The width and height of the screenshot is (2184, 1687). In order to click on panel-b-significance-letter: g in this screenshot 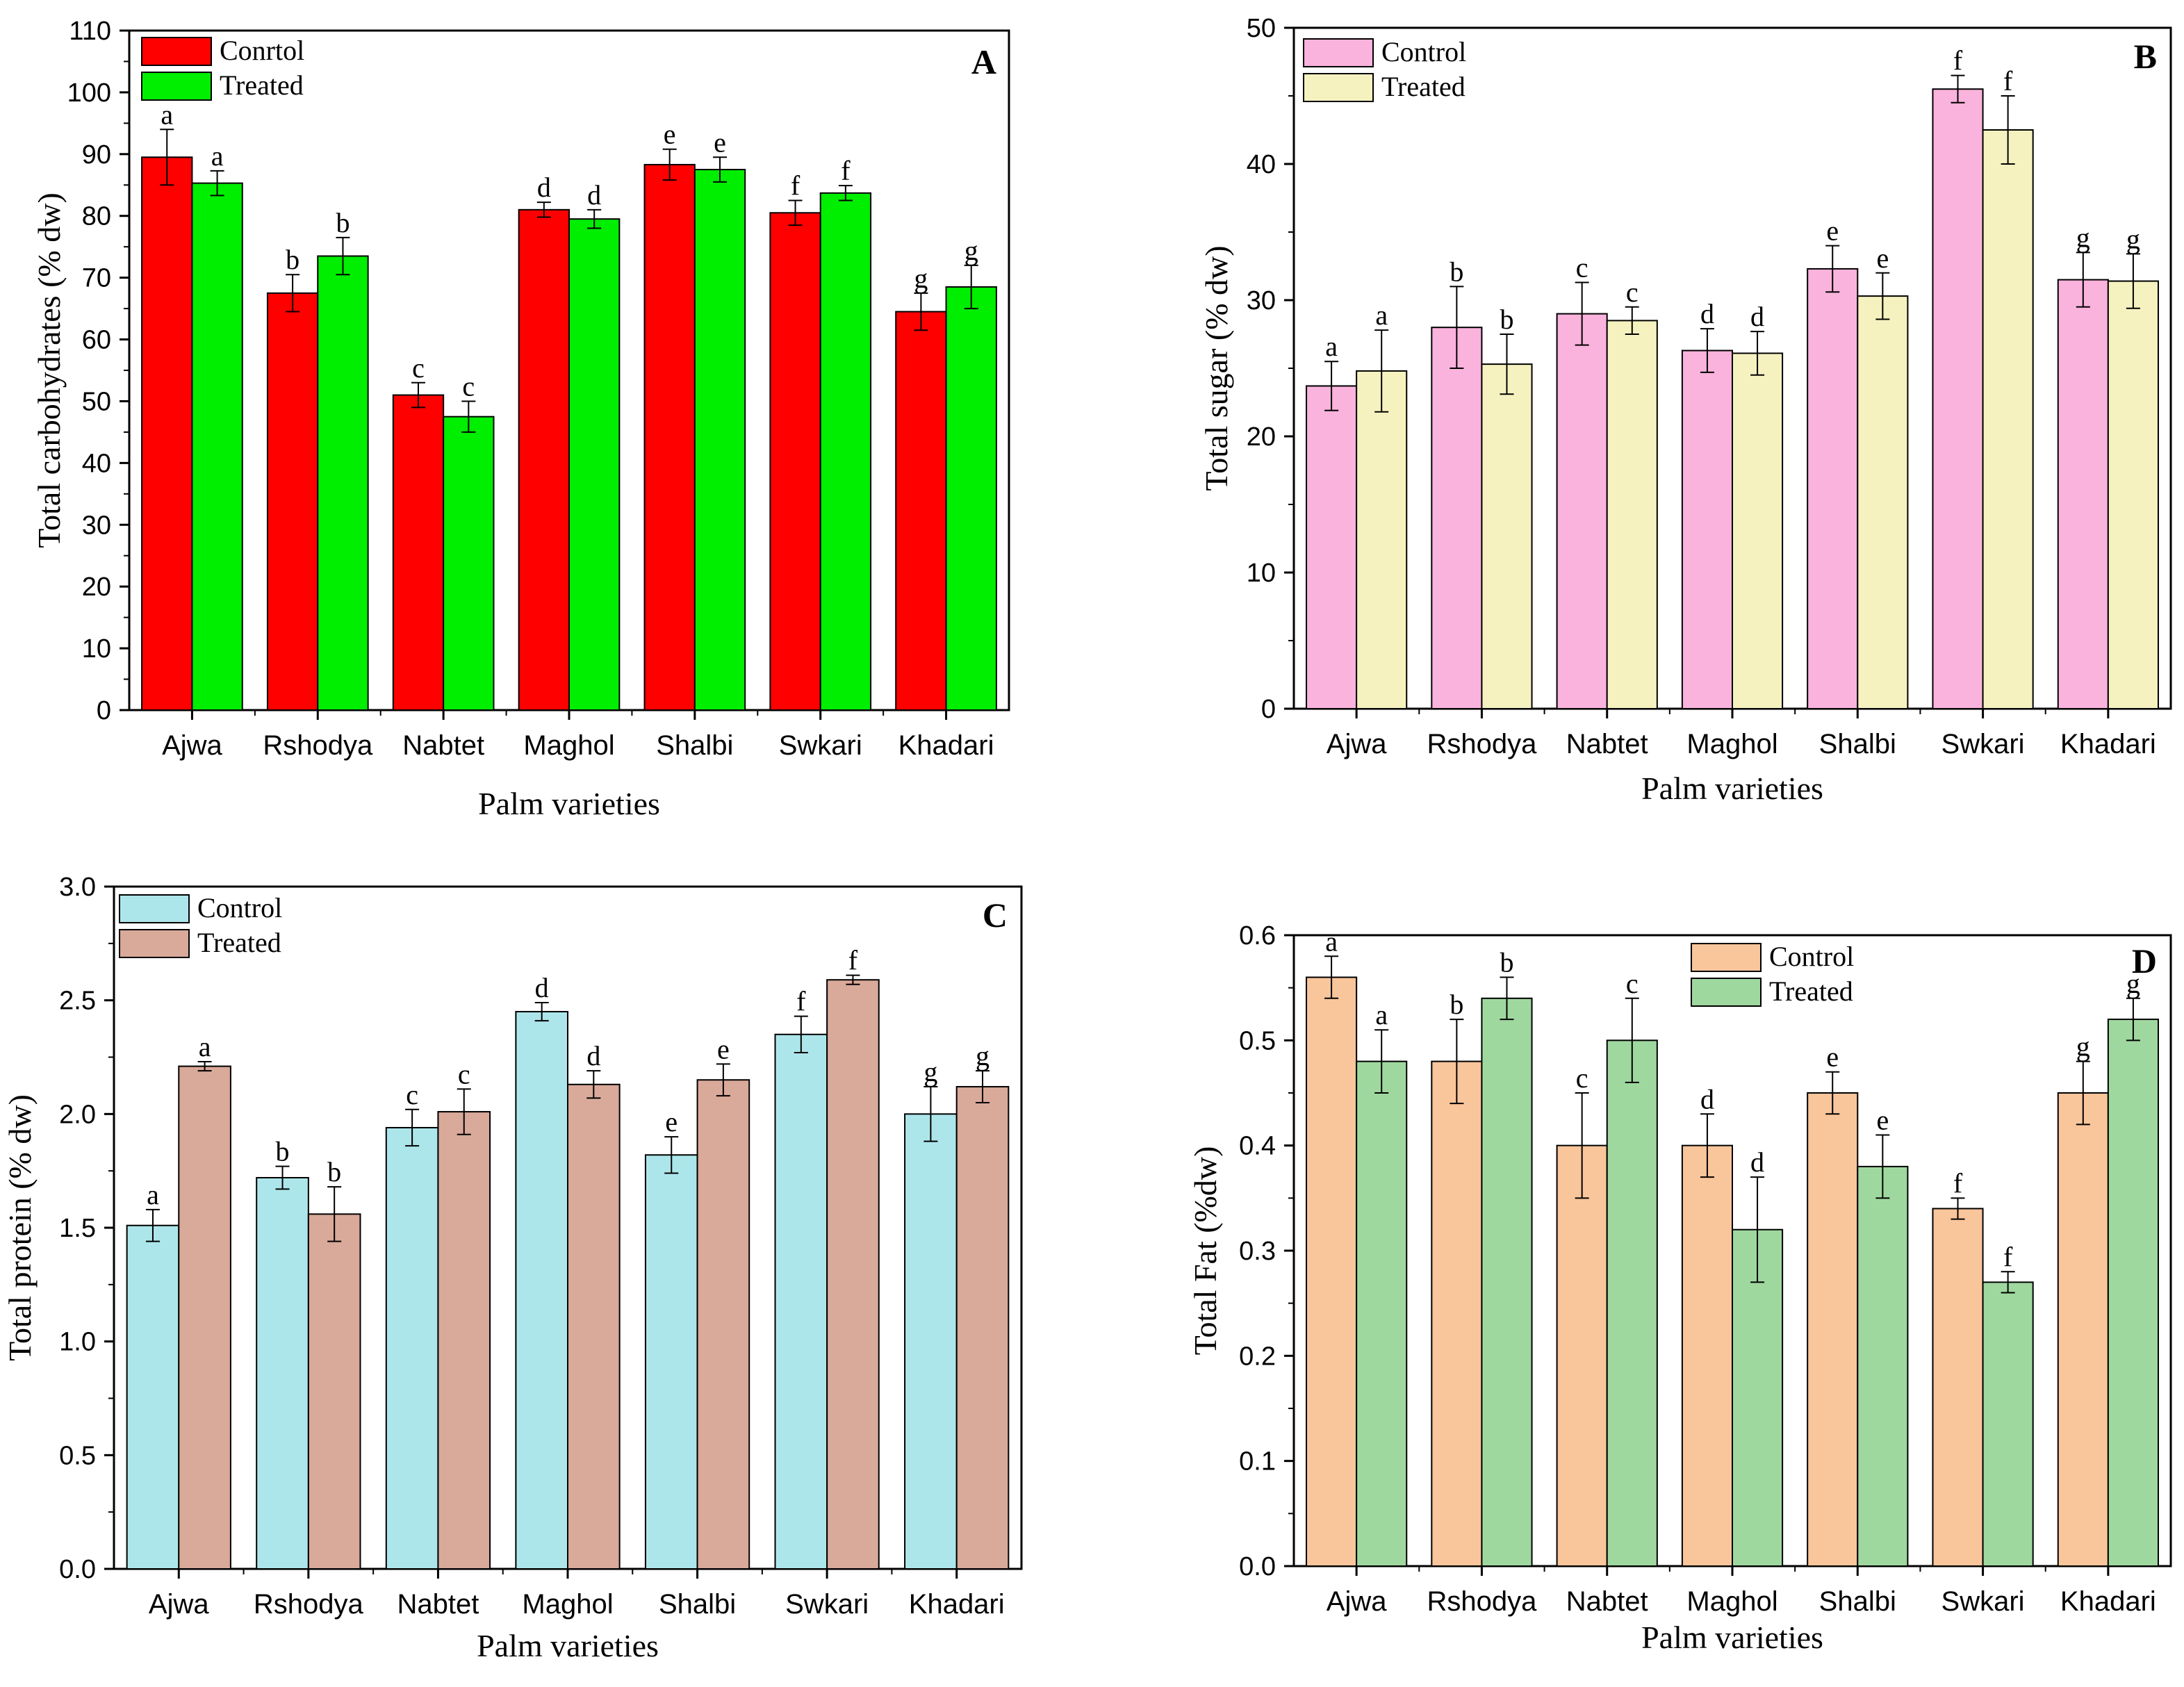, I will do `click(2133, 239)`.